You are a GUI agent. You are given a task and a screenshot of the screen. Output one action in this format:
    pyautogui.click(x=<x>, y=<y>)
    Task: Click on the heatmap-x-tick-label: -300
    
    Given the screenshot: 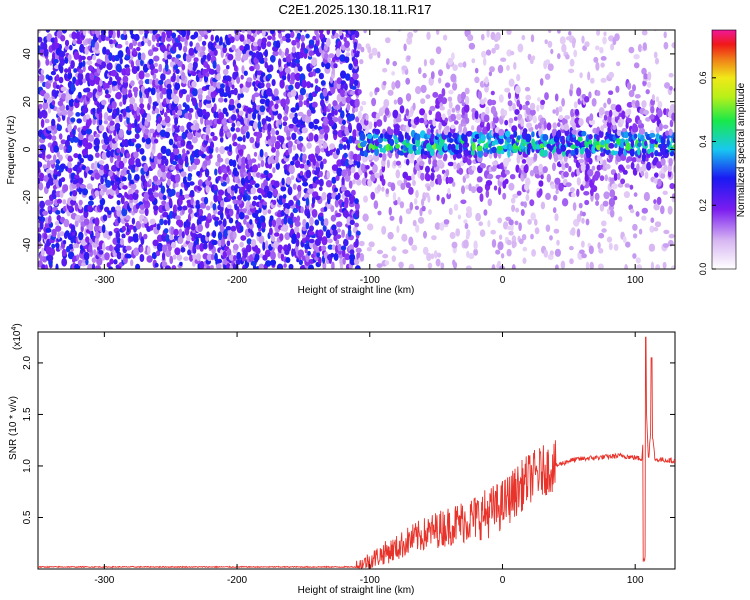 What is the action you would take?
    pyautogui.click(x=104, y=280)
    